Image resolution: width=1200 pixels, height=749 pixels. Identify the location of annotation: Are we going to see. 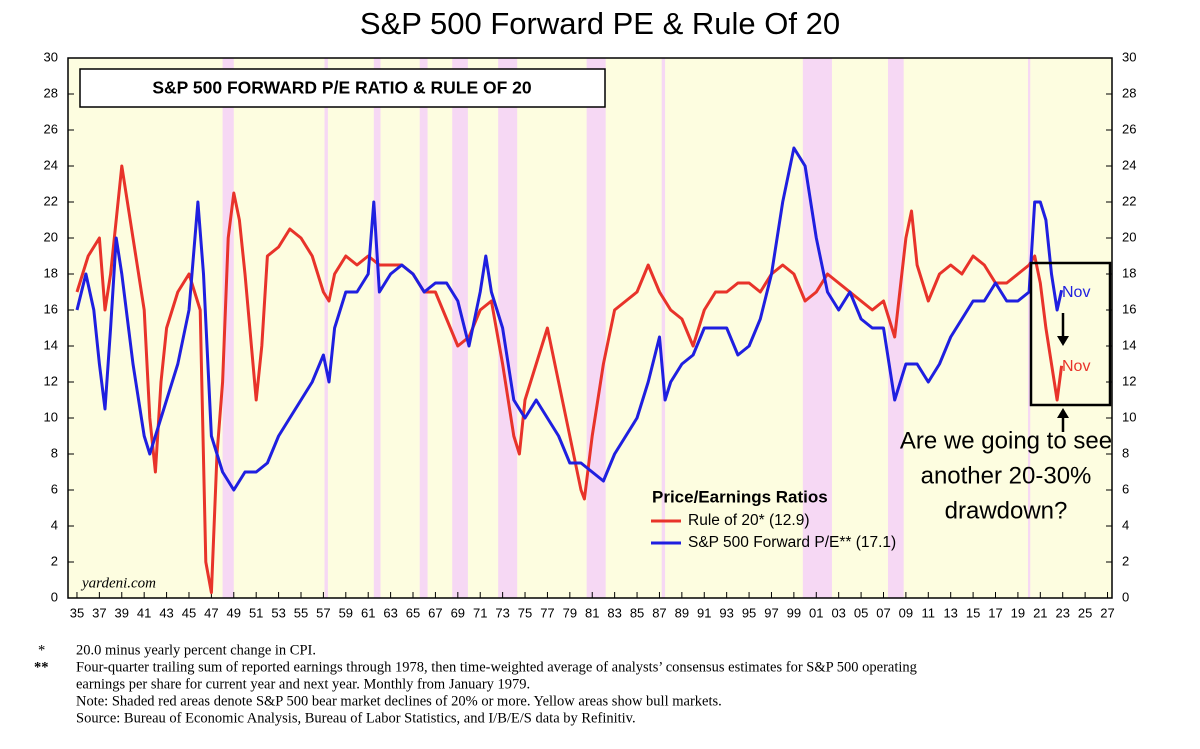
(1006, 440).